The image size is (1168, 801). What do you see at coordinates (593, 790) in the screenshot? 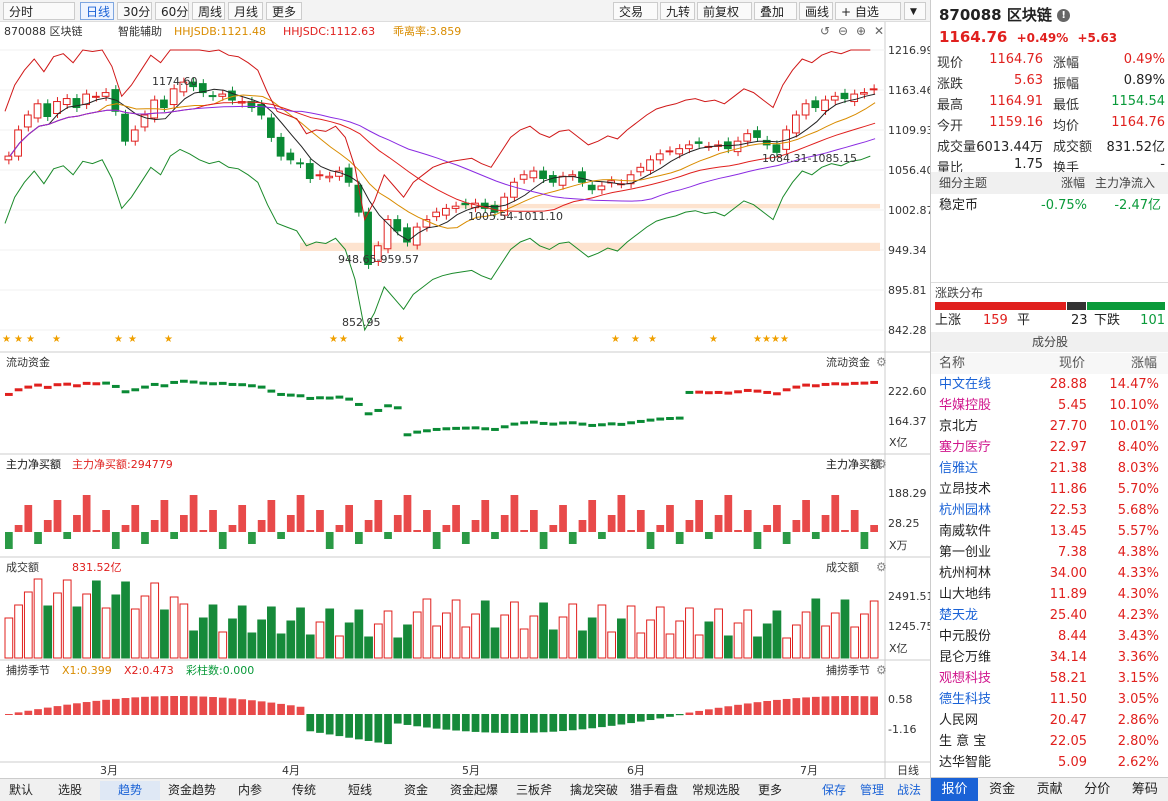
I see `bottom-tab-10: 擒龙突破` at bounding box center [593, 790].